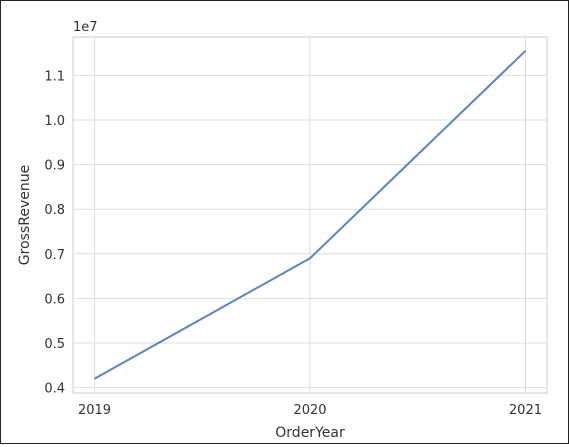 This screenshot has height=447, width=569. What do you see at coordinates (525, 410) in the screenshot?
I see `x-tick-label: 2021` at bounding box center [525, 410].